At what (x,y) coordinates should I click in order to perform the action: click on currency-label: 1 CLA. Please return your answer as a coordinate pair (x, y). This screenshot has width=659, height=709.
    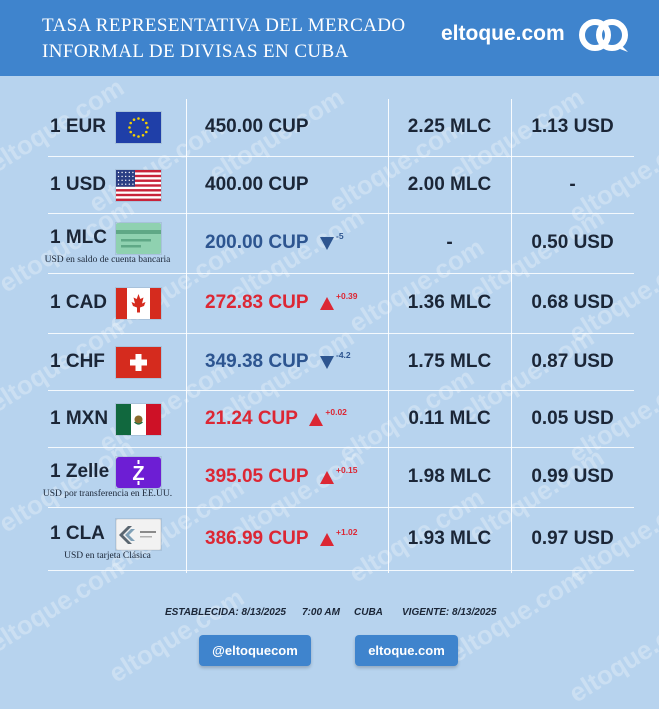
    Looking at the image, I should click on (77, 533).